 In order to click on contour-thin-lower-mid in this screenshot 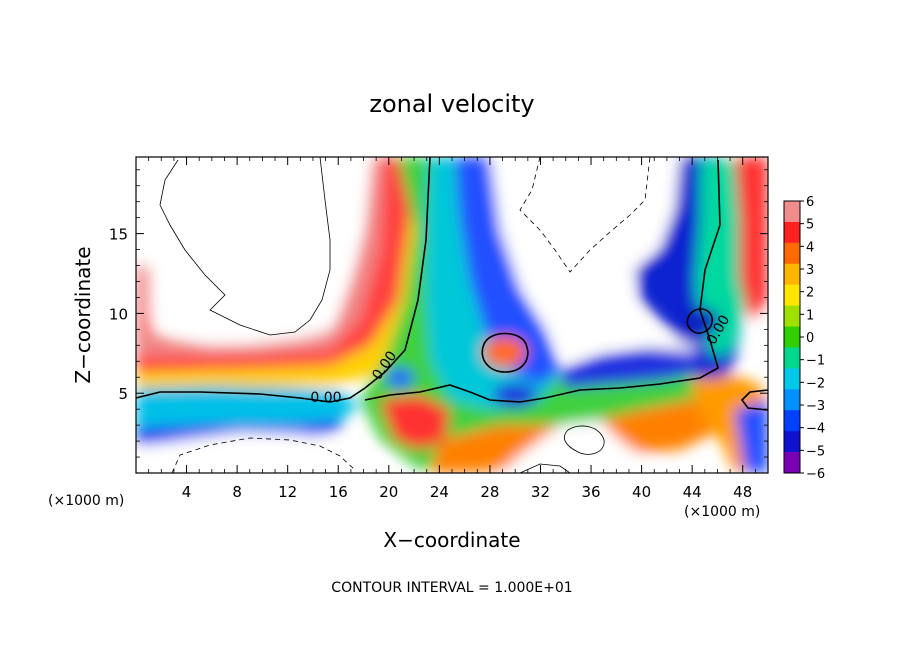, I will do `click(584, 440)`.